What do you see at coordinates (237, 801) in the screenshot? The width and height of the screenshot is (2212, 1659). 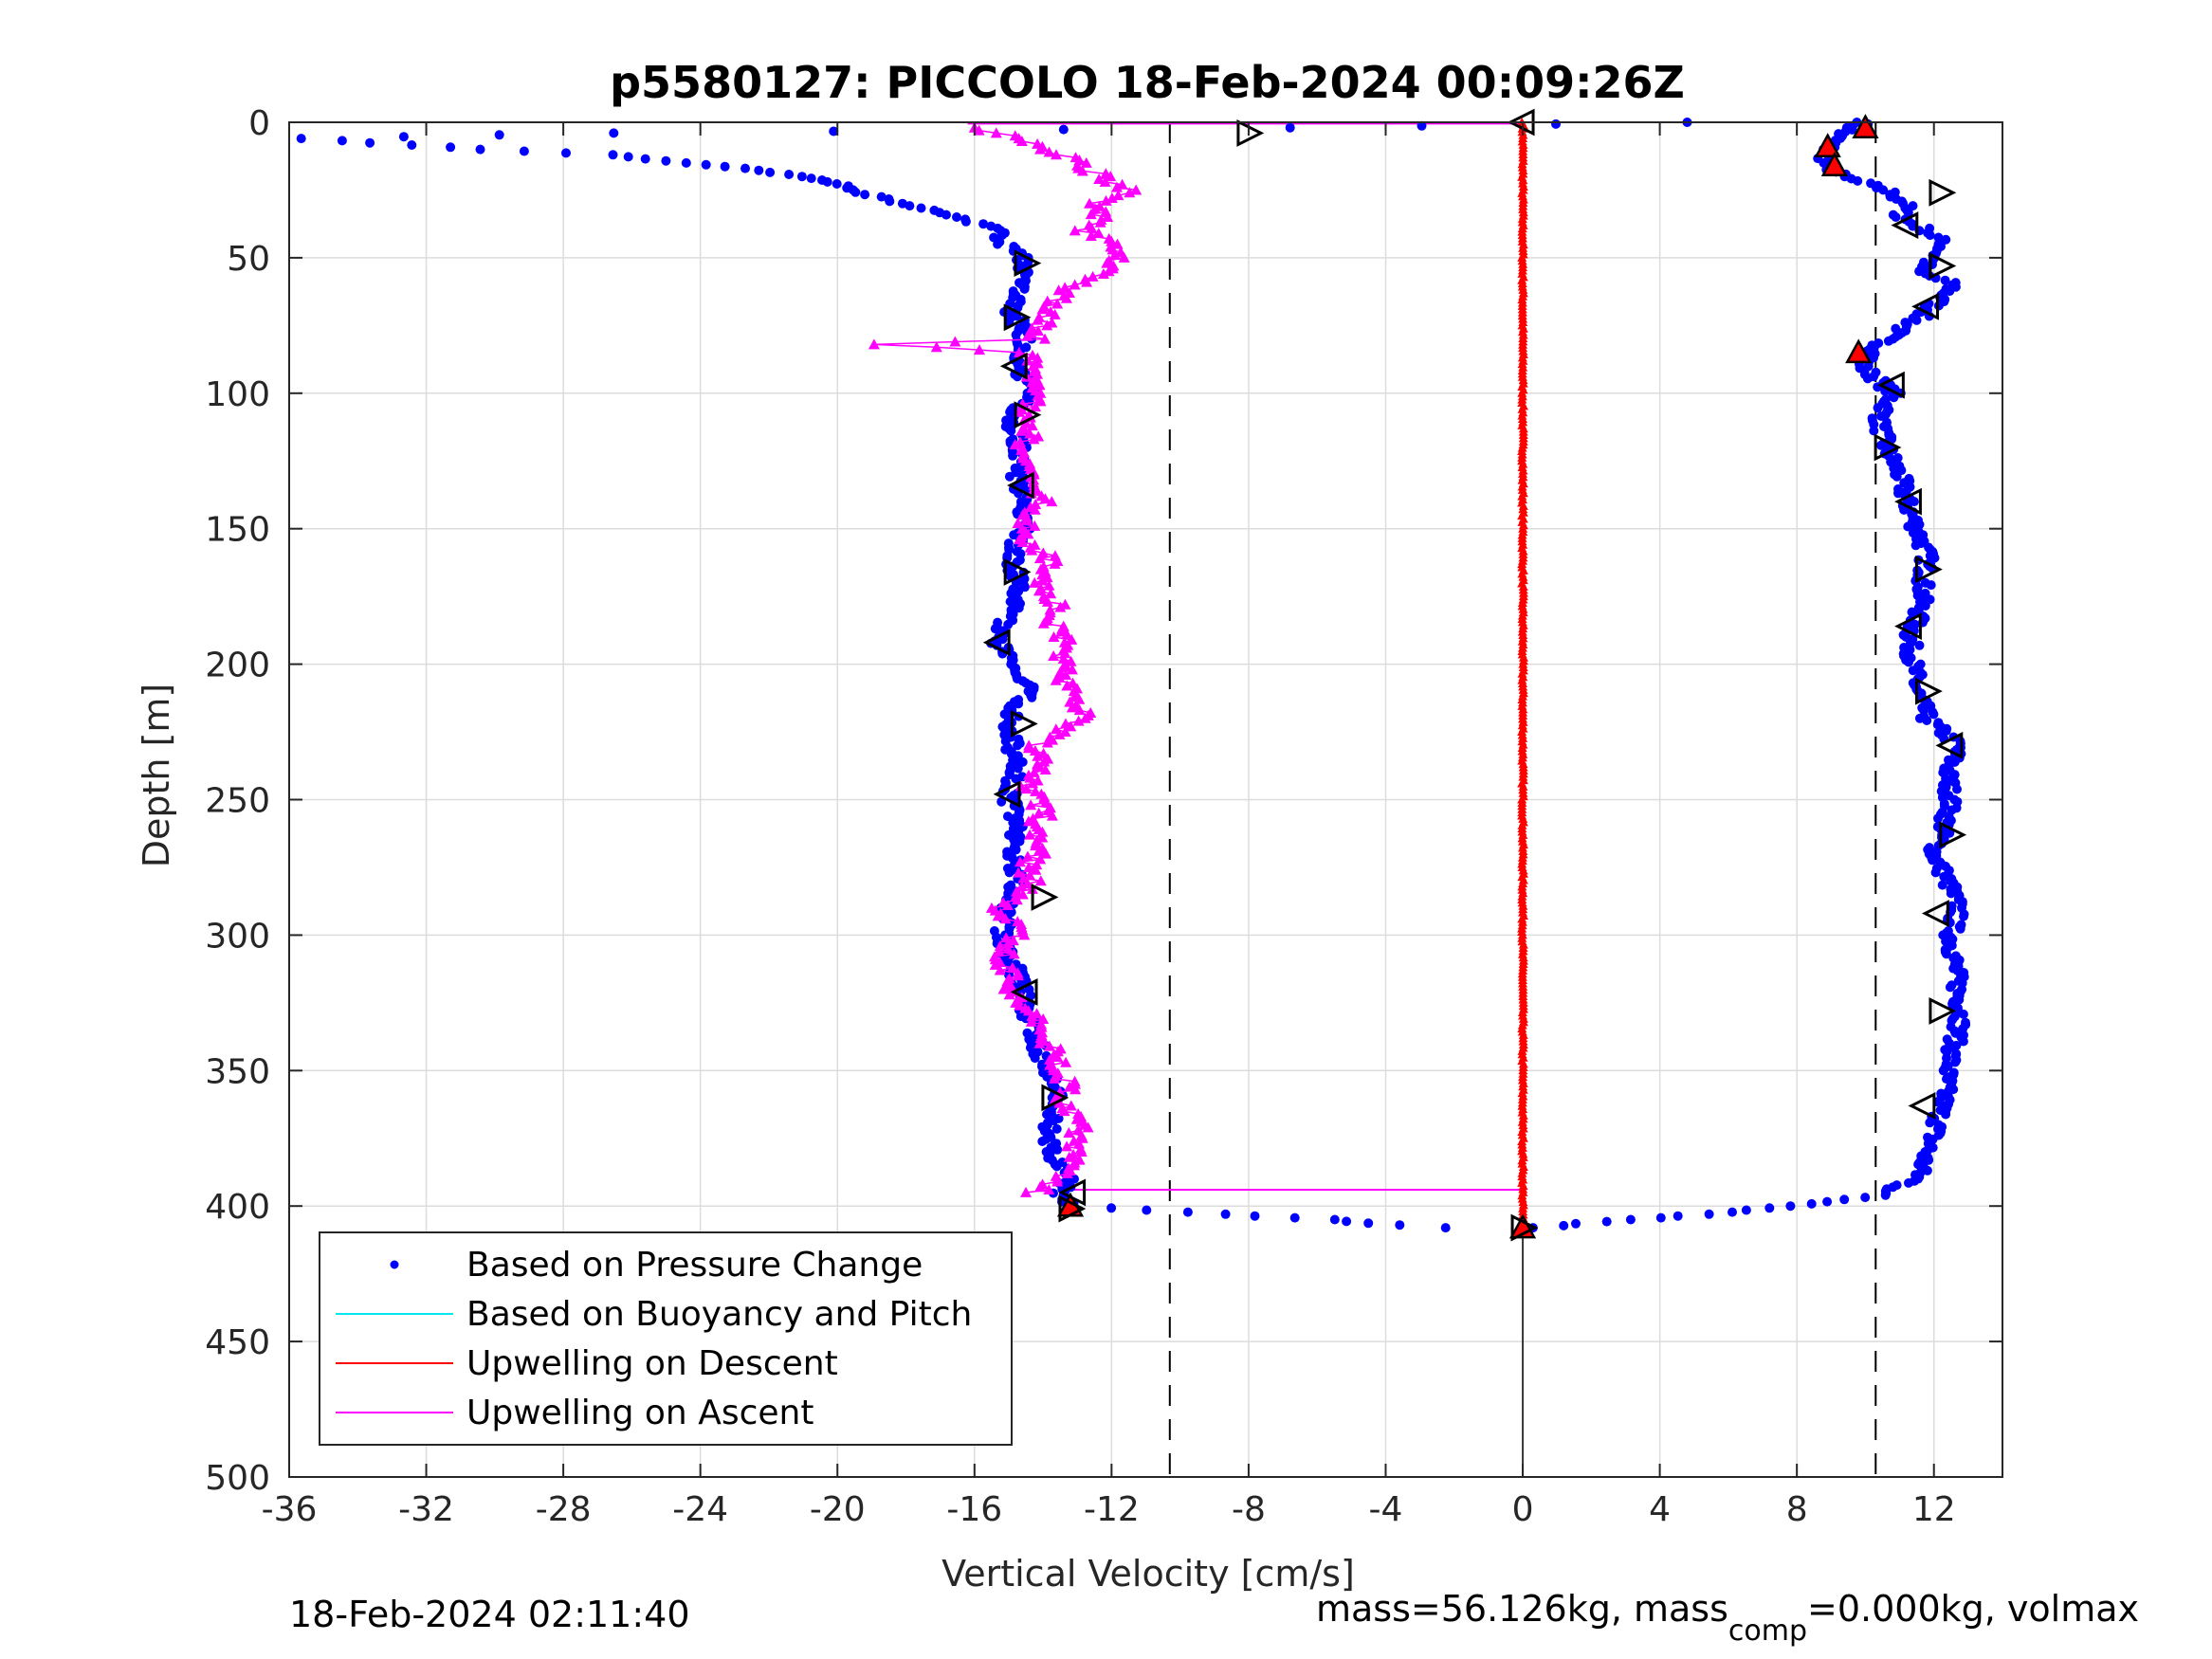 I see `y-tick-label: 250` at bounding box center [237, 801].